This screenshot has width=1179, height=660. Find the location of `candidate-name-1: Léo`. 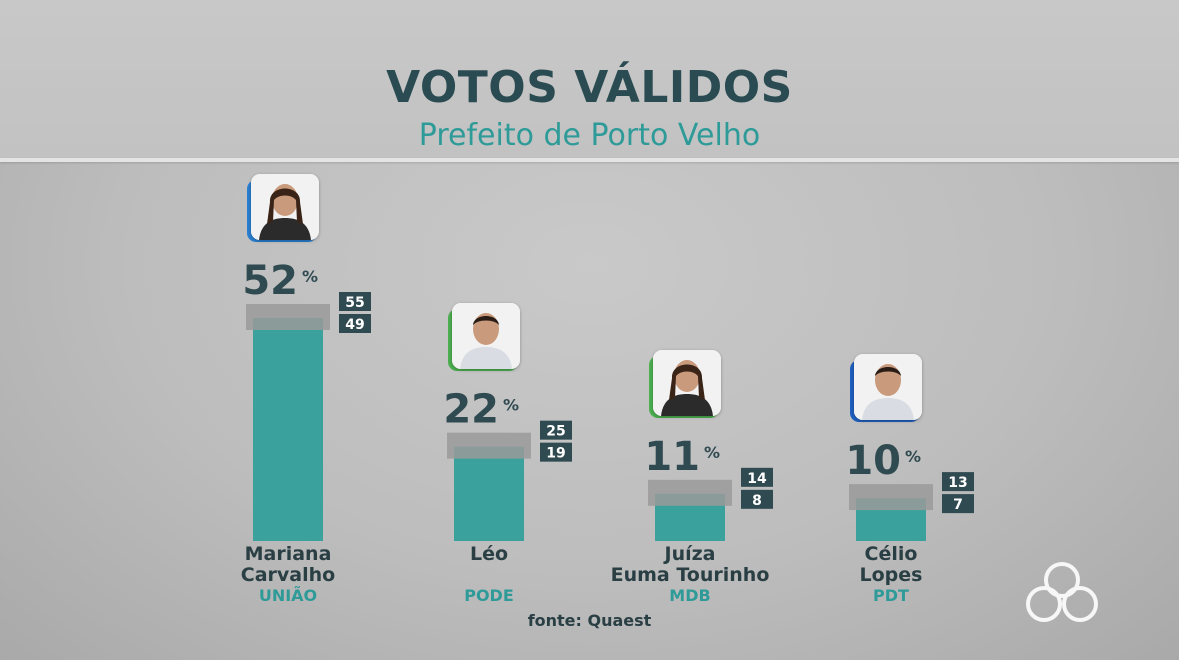

candidate-name-1: Léo is located at coordinates (489, 554).